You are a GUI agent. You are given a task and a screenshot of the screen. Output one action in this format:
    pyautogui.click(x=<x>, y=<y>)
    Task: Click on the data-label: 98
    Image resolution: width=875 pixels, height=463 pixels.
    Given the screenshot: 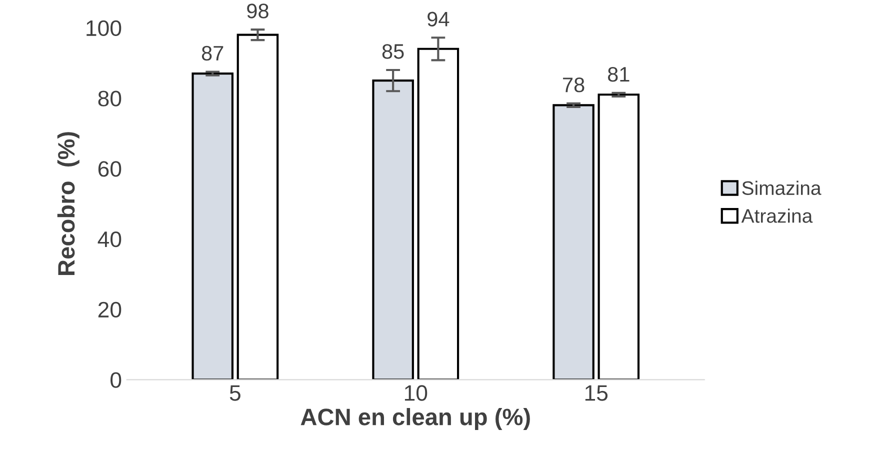 What is the action you would take?
    pyautogui.click(x=257, y=11)
    